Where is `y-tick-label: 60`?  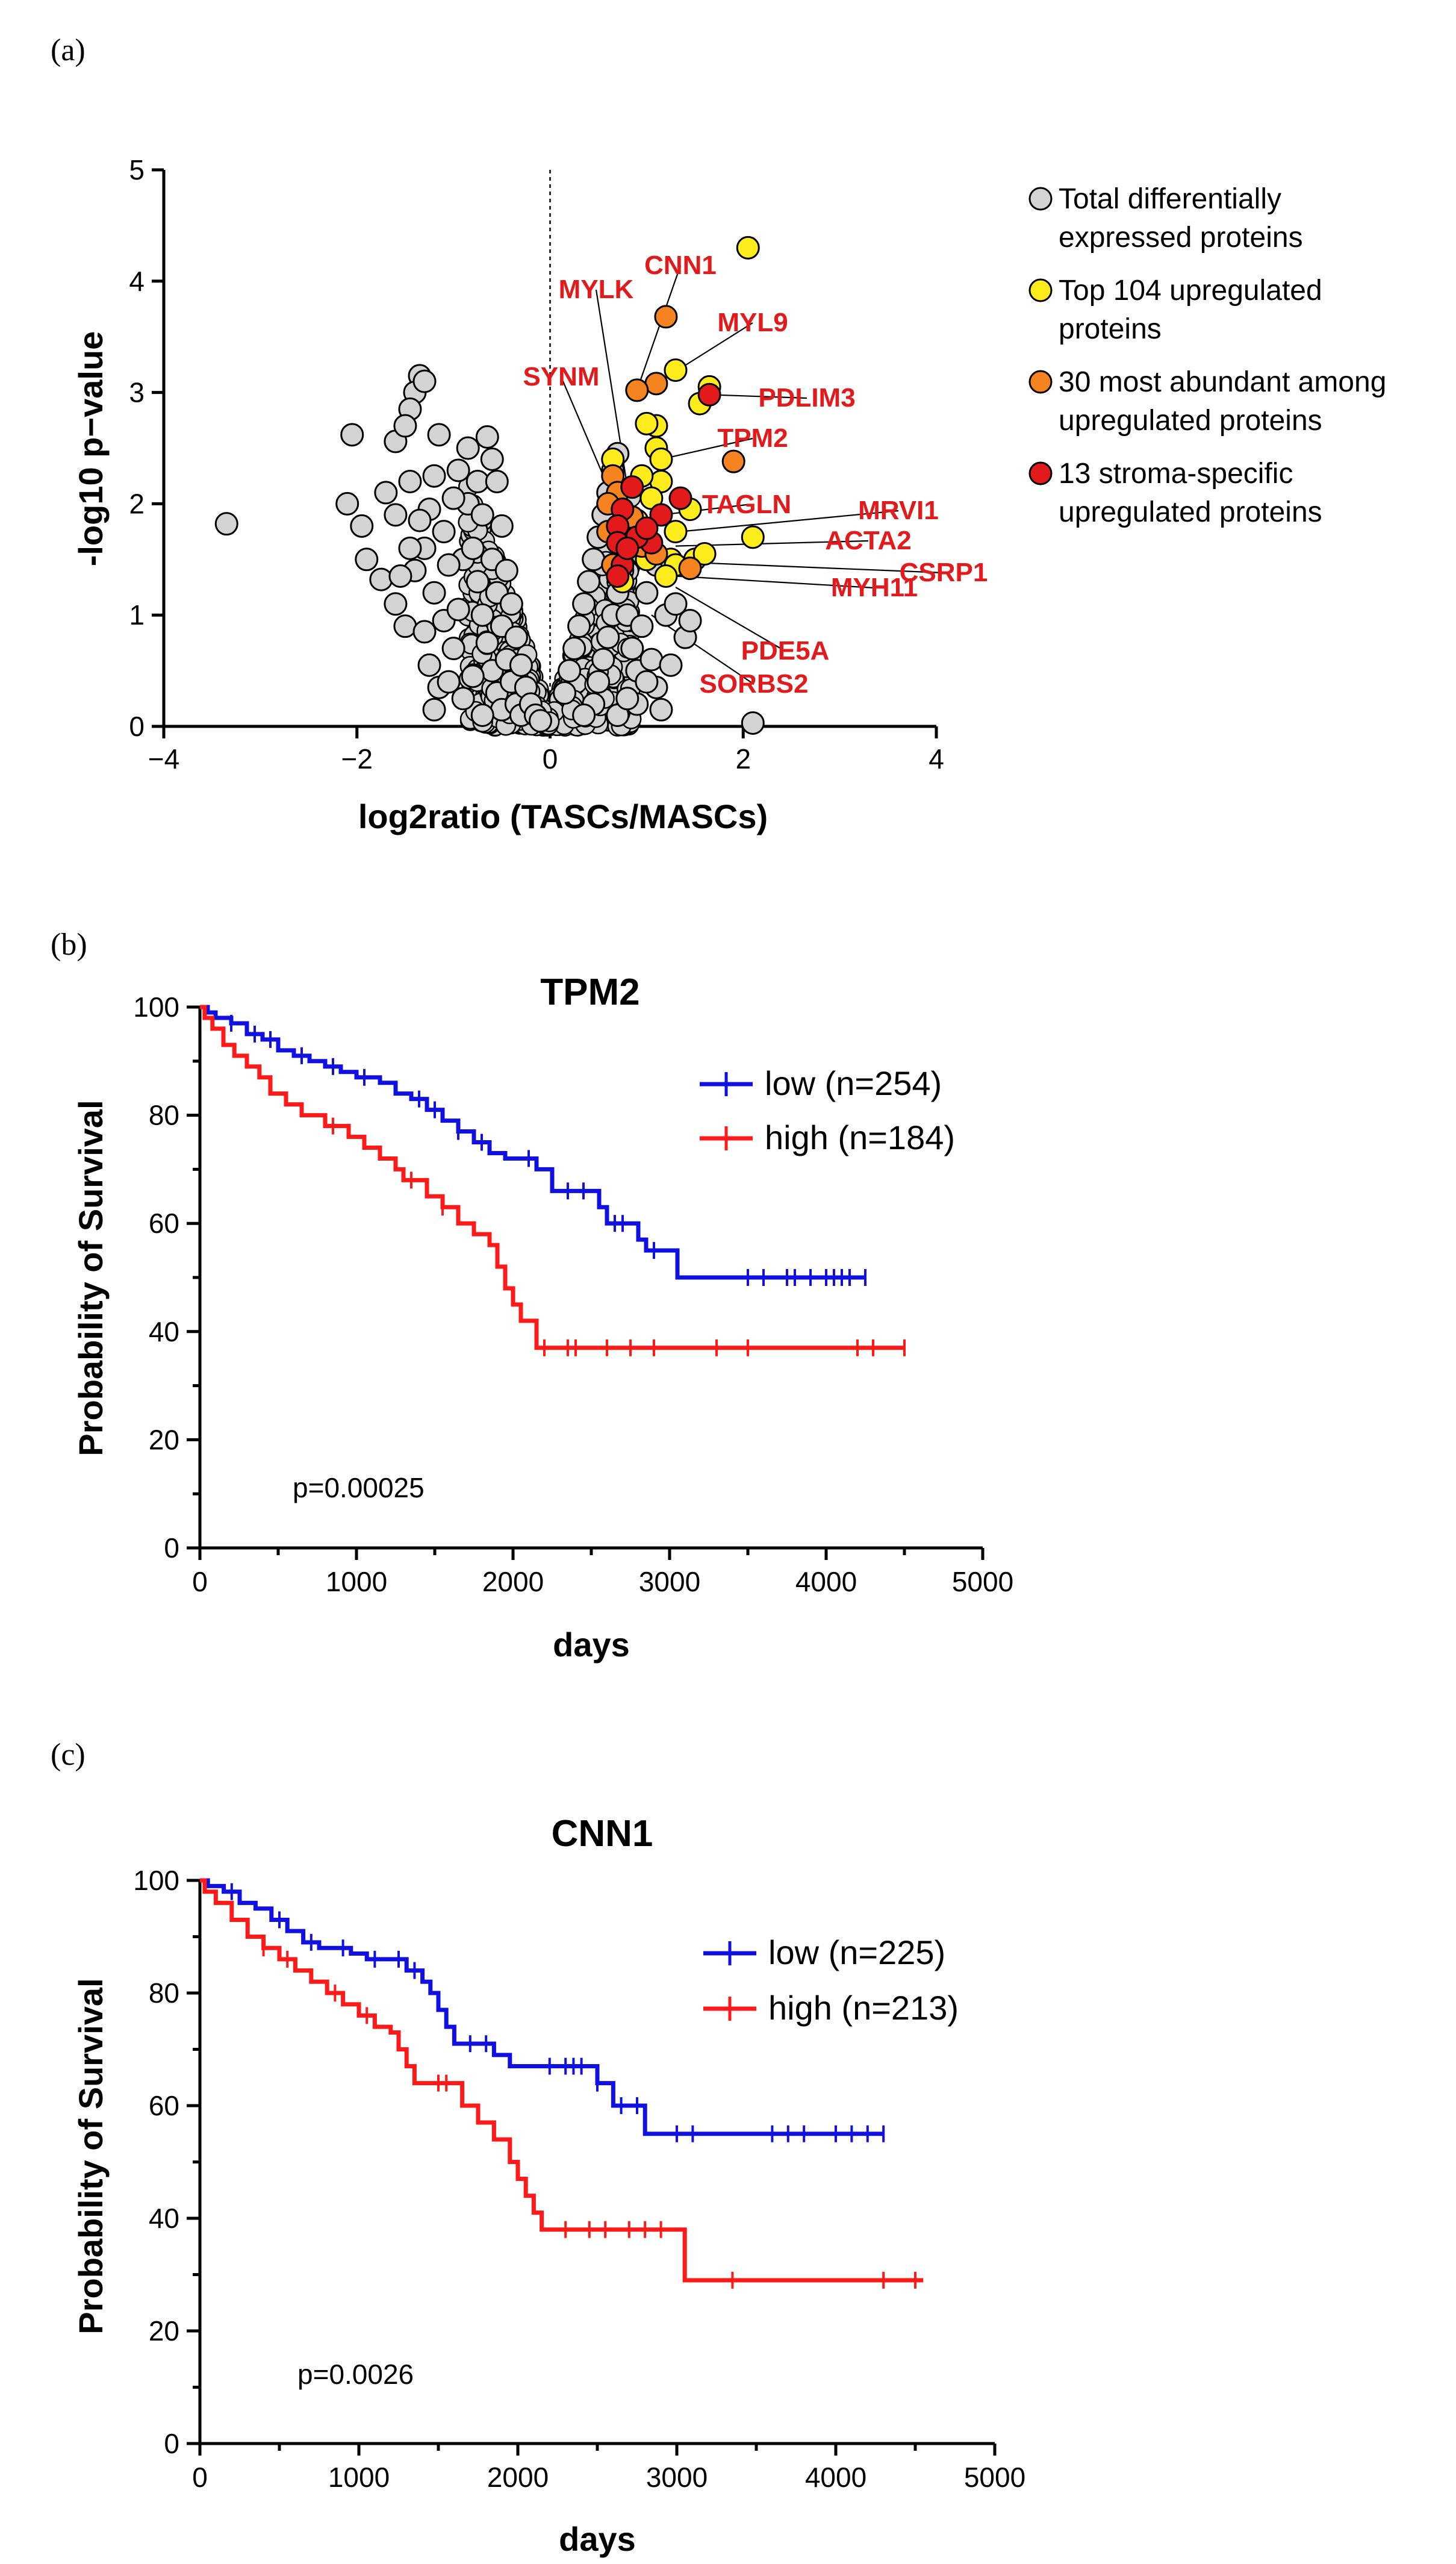 y-tick-label: 60 is located at coordinates (164, 2105).